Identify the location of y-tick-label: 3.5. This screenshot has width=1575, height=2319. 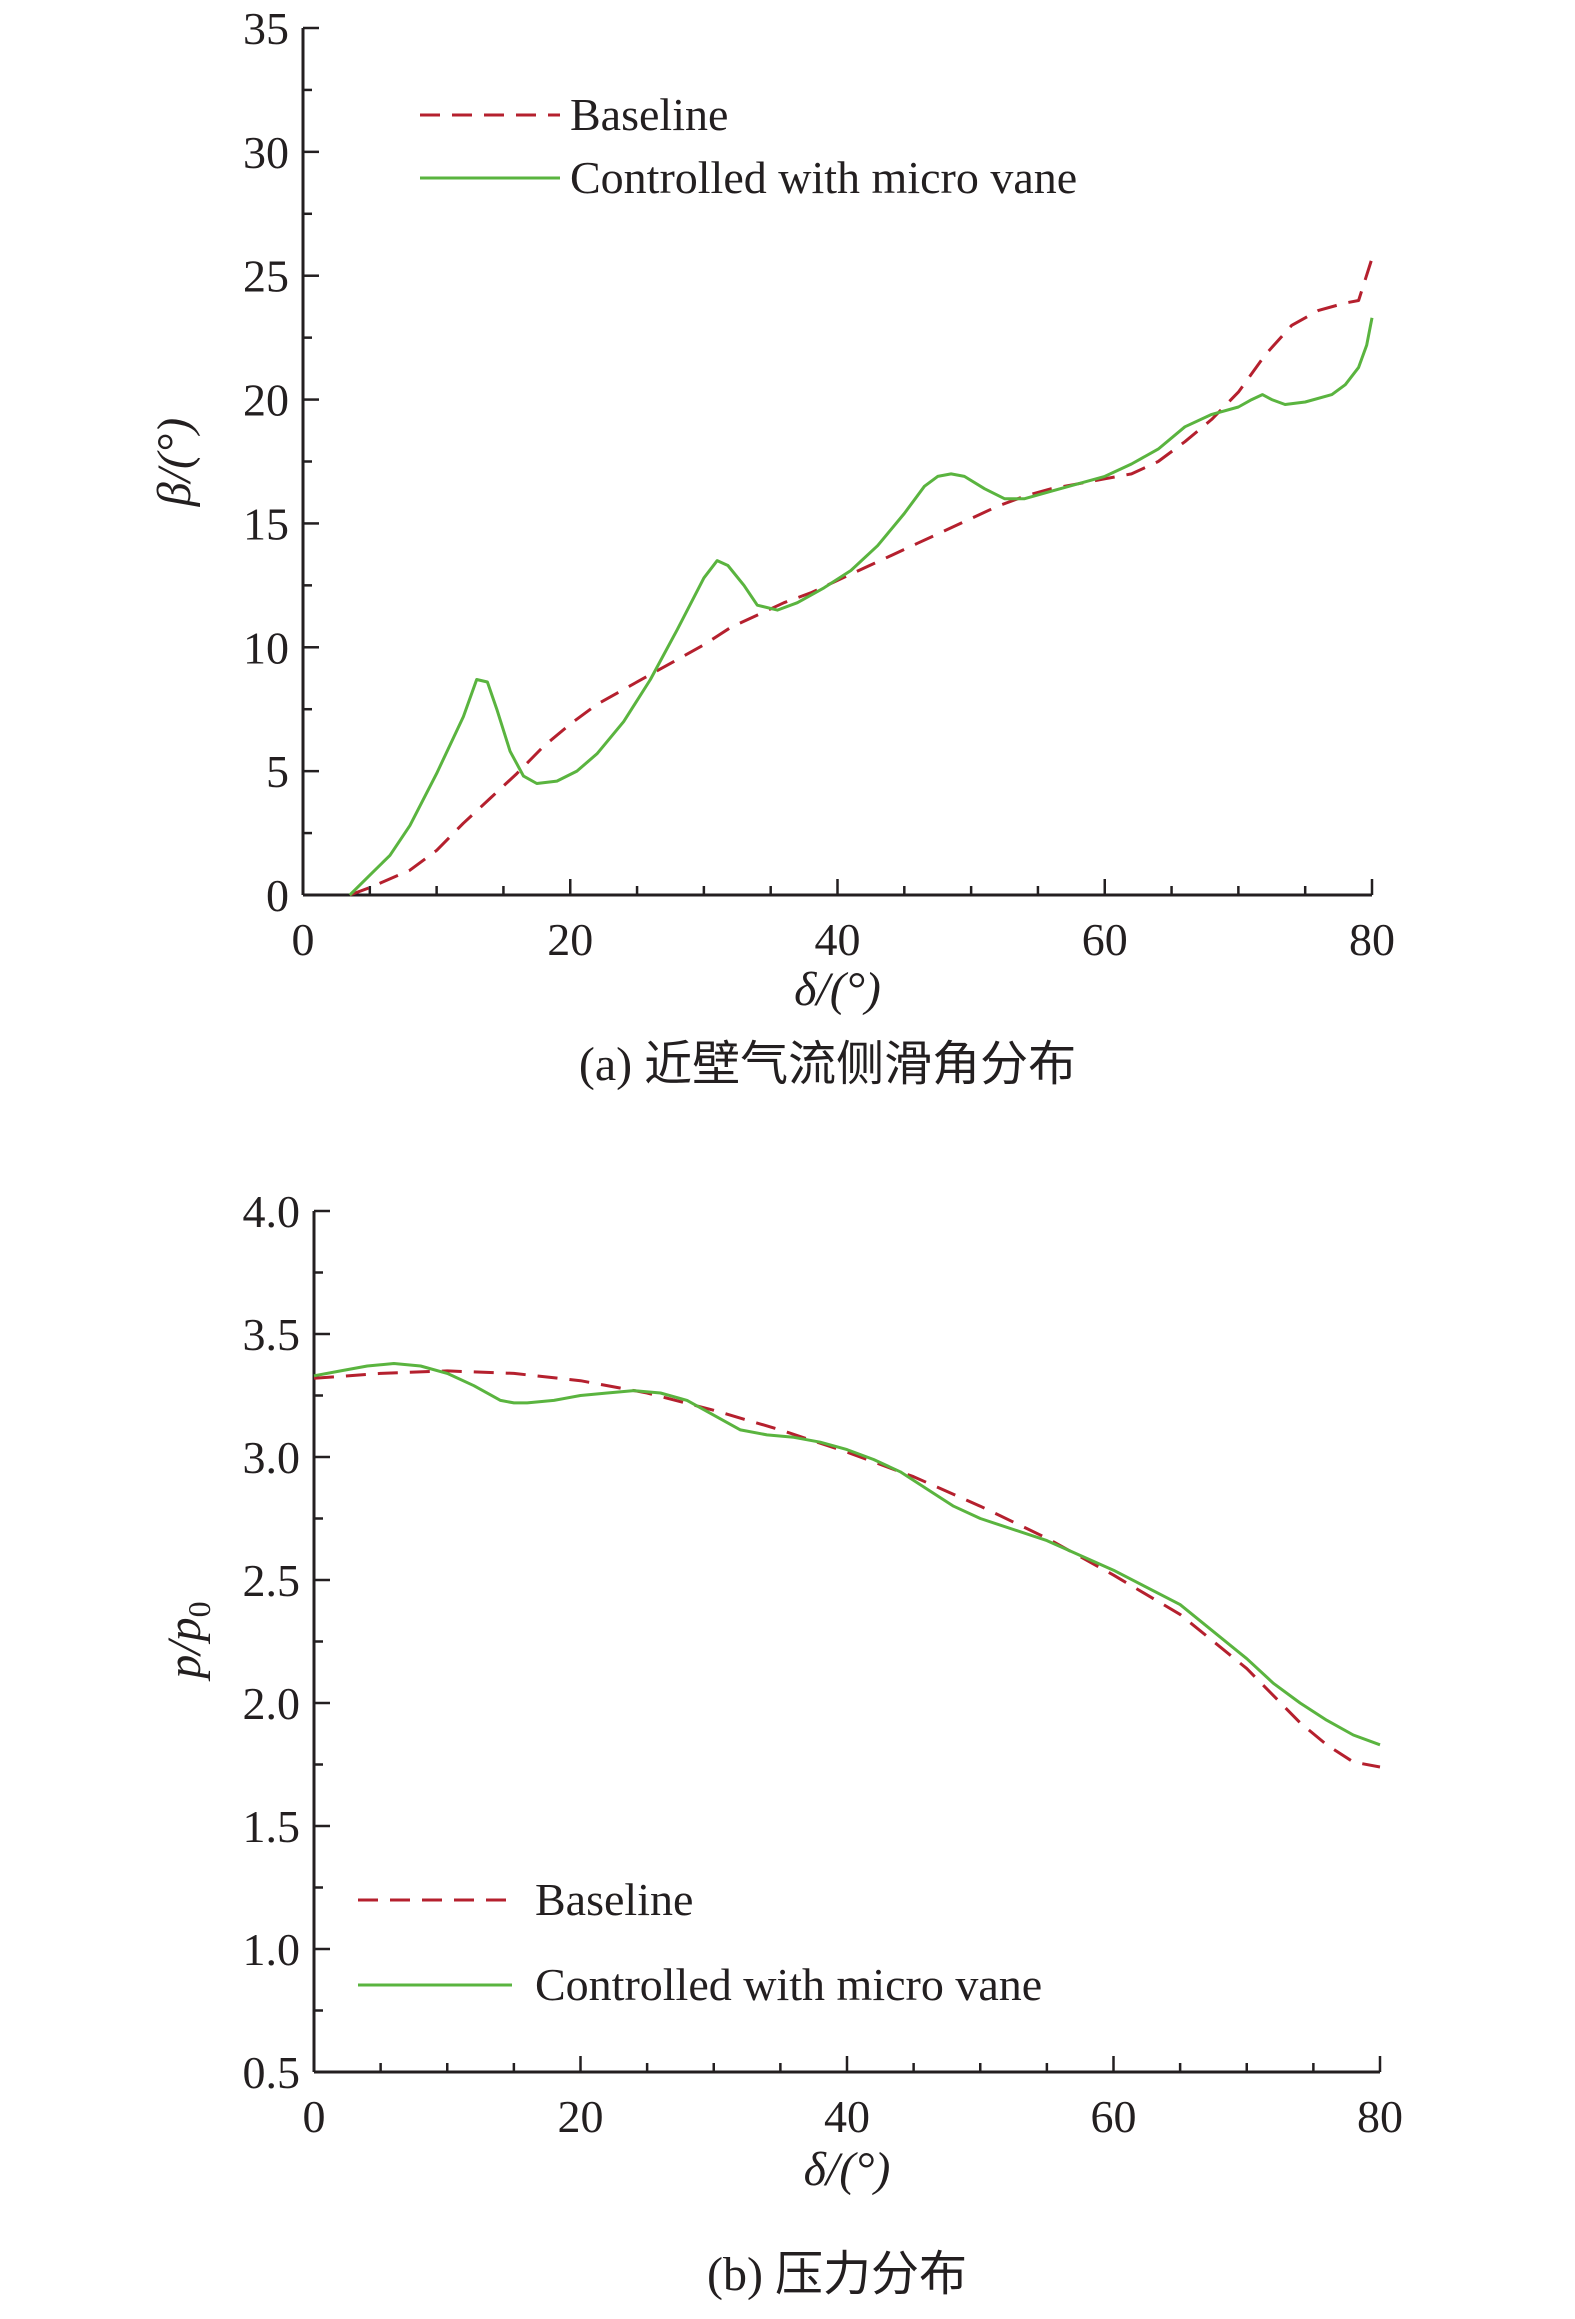
(272, 1334).